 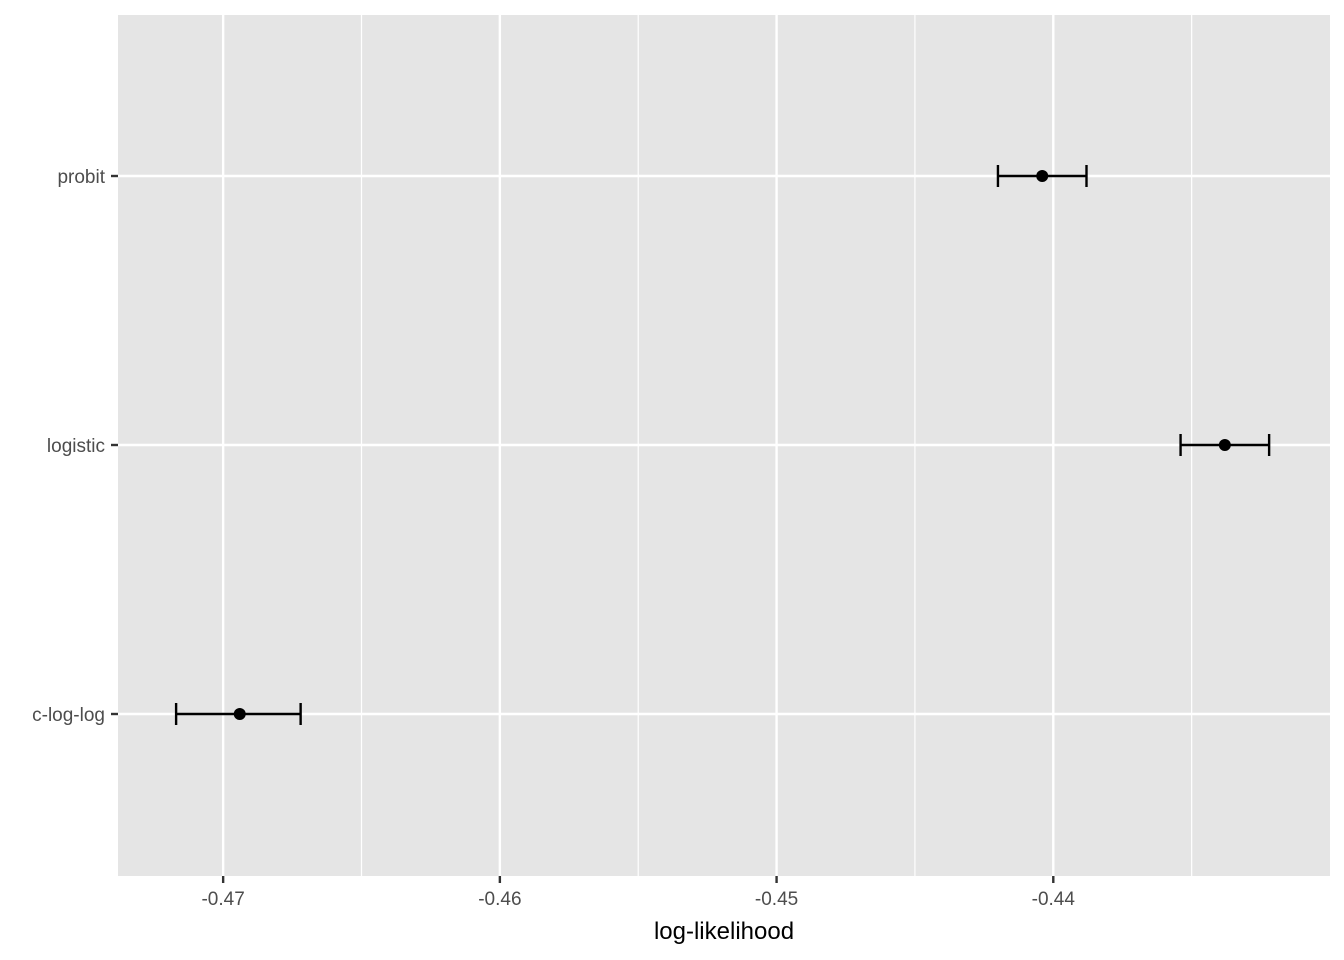 I want to click on x-tick-label: -0.46, so click(x=499, y=899).